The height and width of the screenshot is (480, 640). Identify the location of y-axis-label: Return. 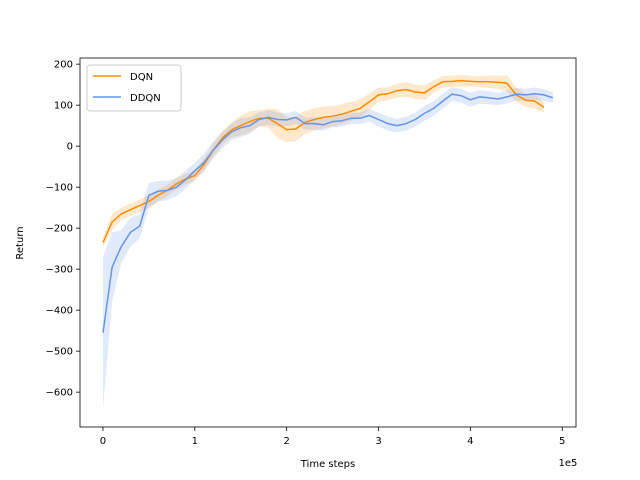
(20, 242).